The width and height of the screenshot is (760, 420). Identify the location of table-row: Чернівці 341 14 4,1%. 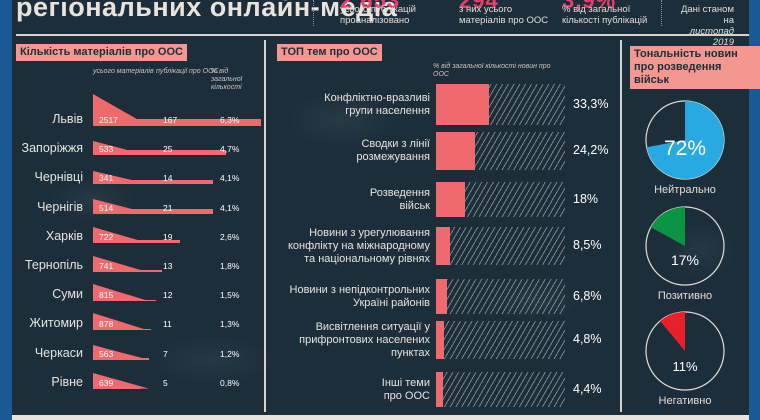
(132, 169).